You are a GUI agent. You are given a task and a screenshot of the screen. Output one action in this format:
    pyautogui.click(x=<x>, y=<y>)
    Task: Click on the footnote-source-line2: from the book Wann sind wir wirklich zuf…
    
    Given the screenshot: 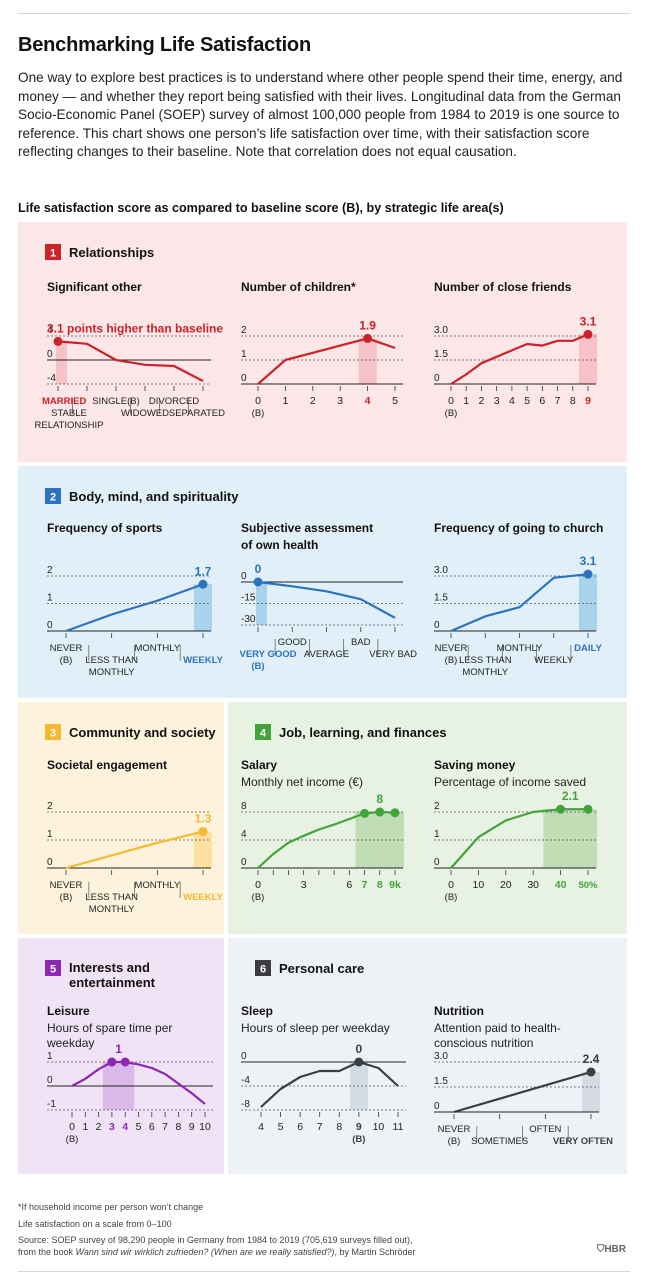 What is the action you would take?
    pyautogui.click(x=217, y=1252)
    